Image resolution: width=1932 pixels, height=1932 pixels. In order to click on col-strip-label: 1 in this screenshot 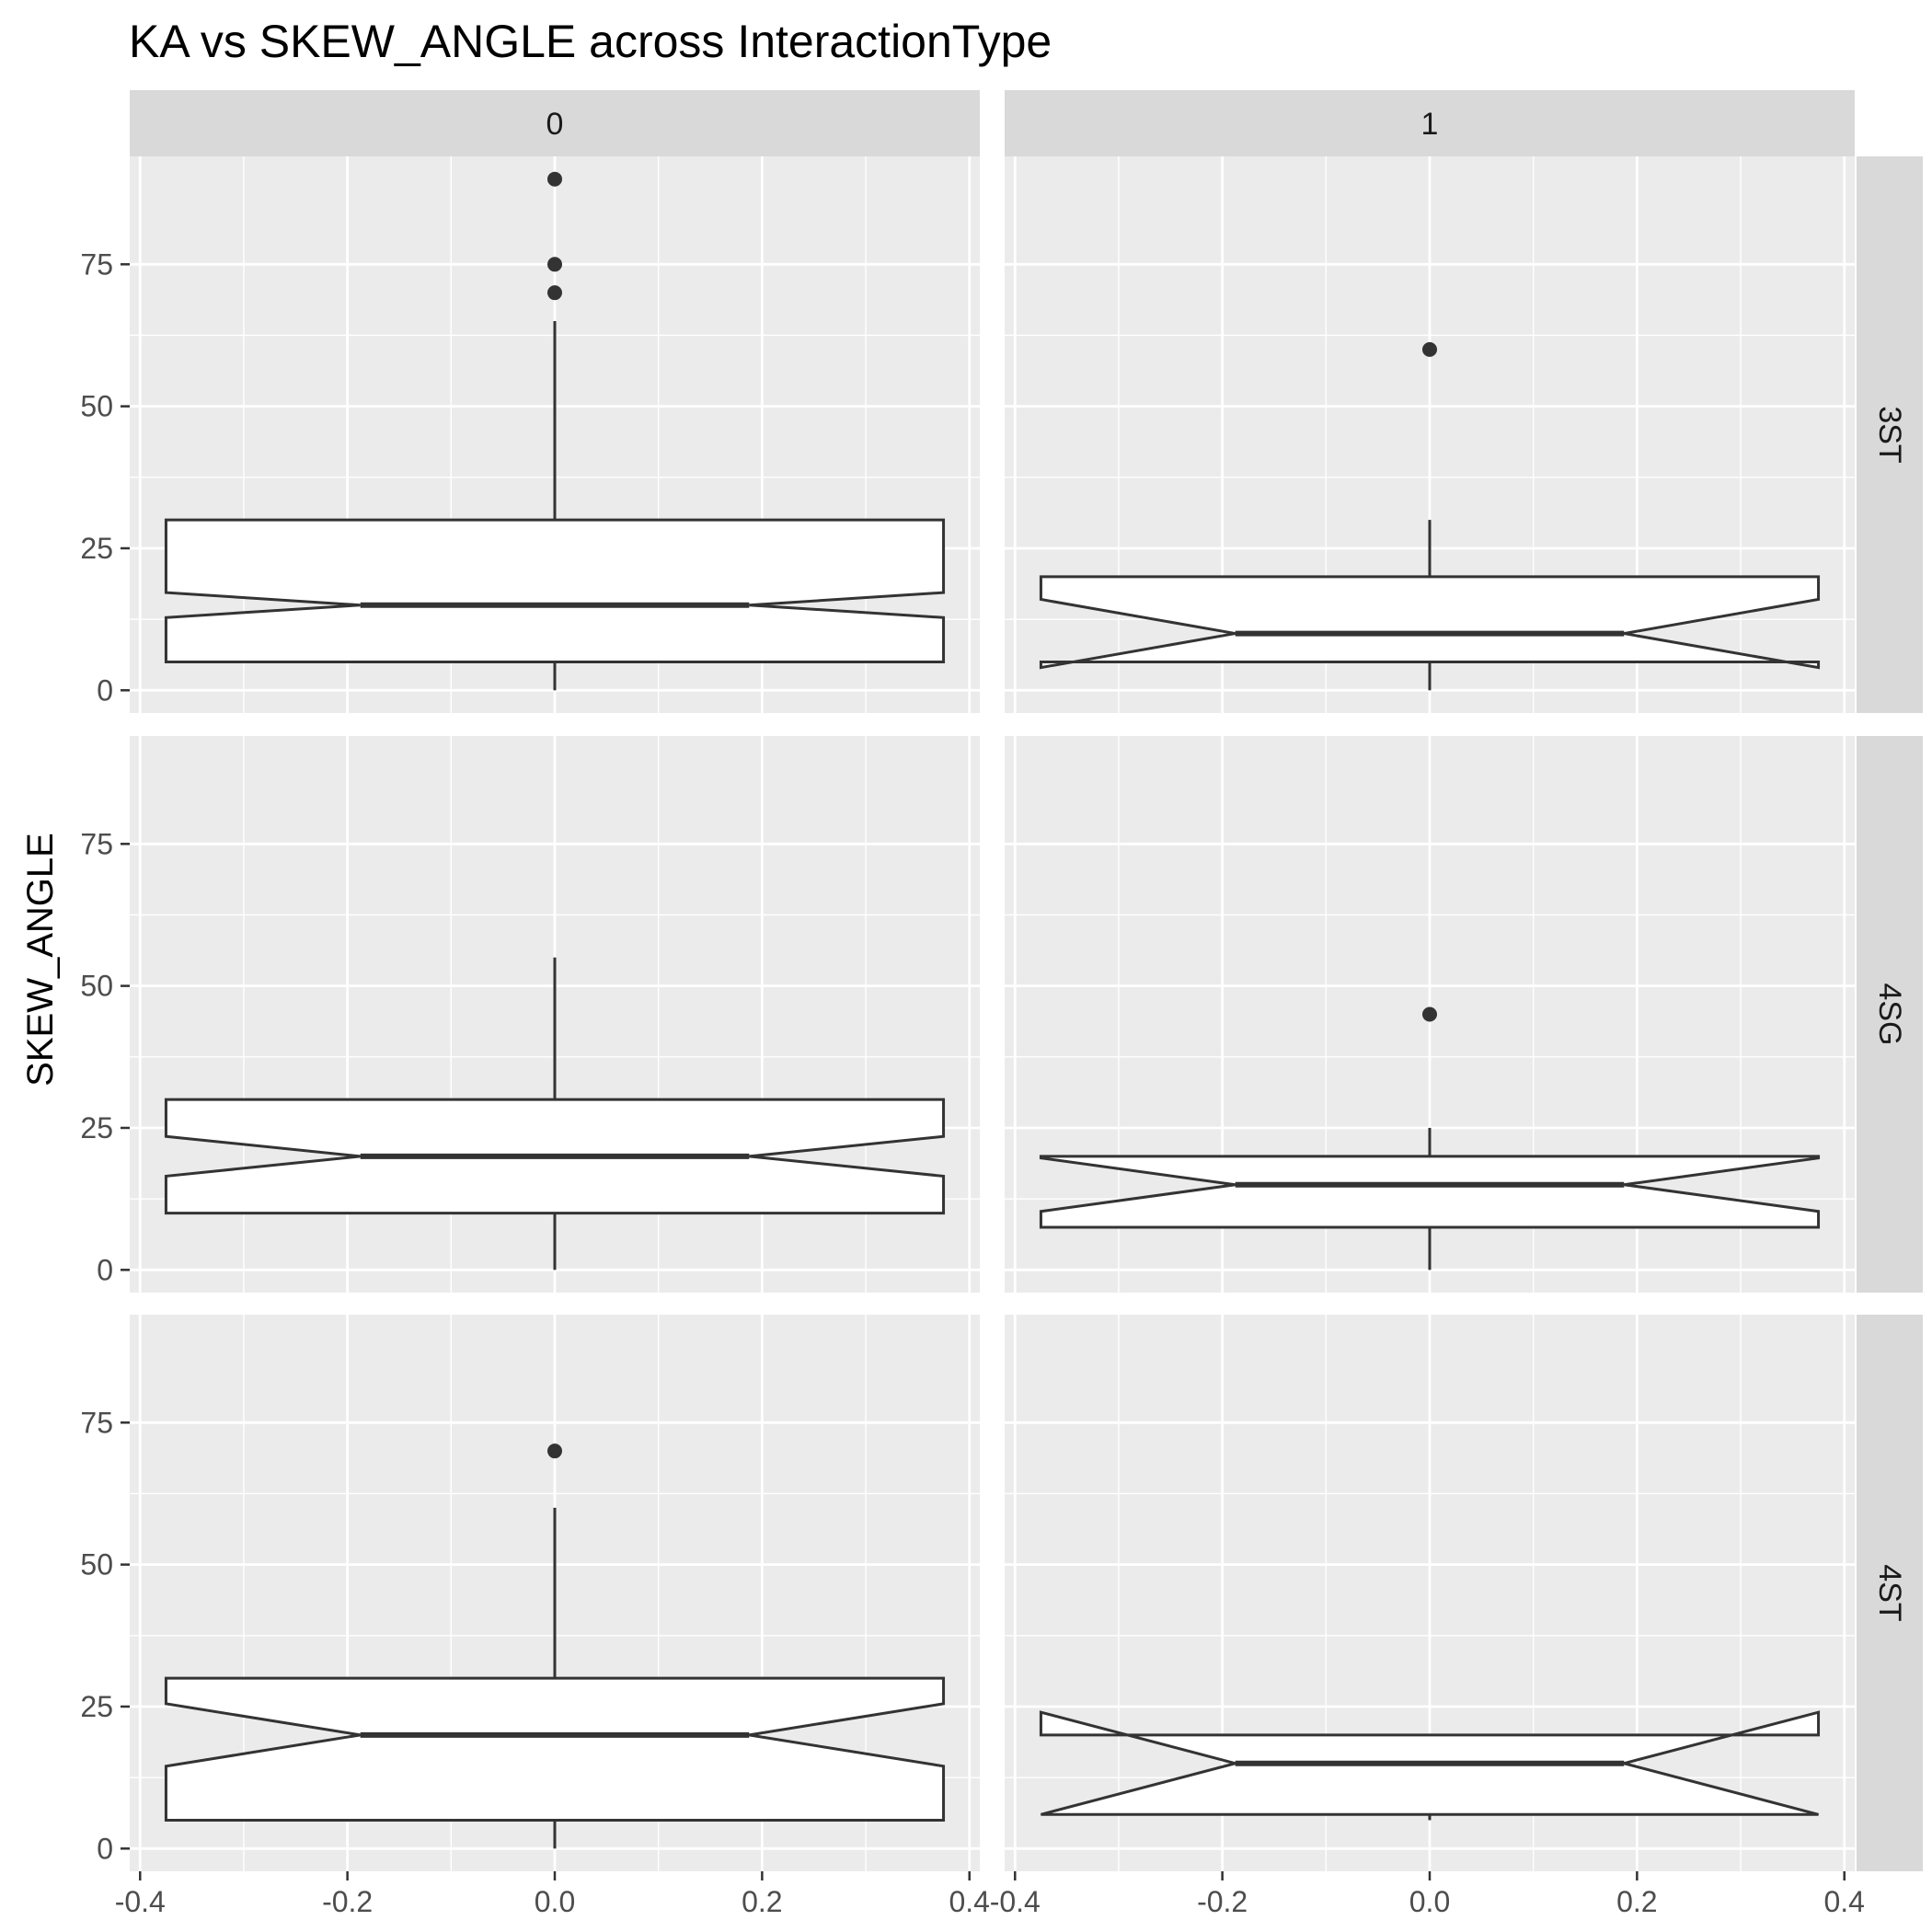, I will do `click(1430, 124)`.